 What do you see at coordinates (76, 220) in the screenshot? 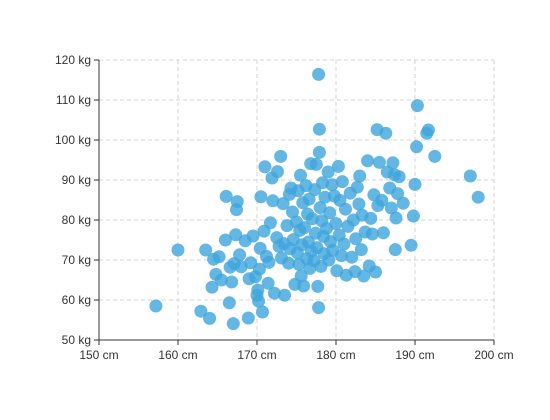
I see `y-tick-label: 80 kg` at bounding box center [76, 220].